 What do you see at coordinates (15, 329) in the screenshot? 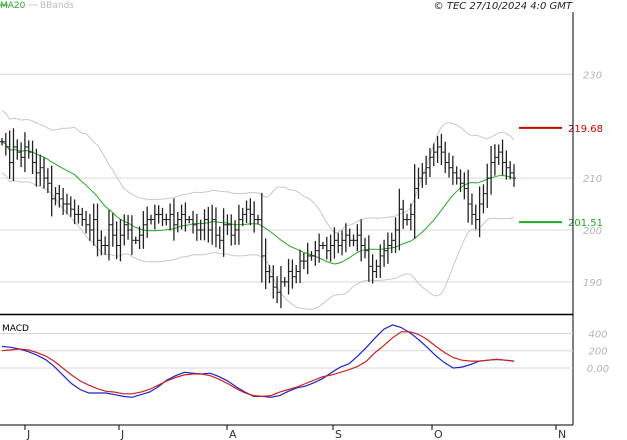
I see `macd-title: MACD` at bounding box center [15, 329].